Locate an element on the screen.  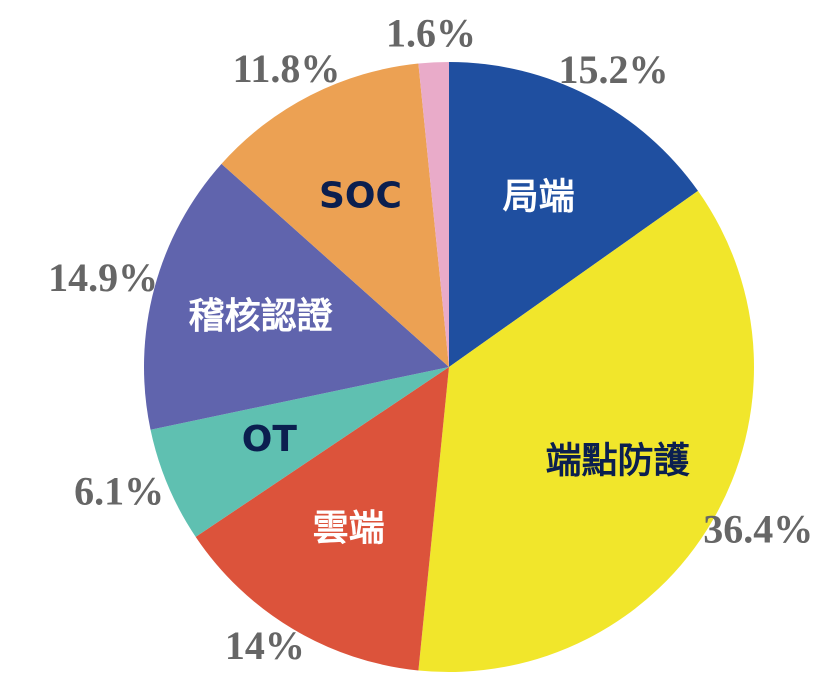
slice-label: 局端 is located at coordinates (539, 196).